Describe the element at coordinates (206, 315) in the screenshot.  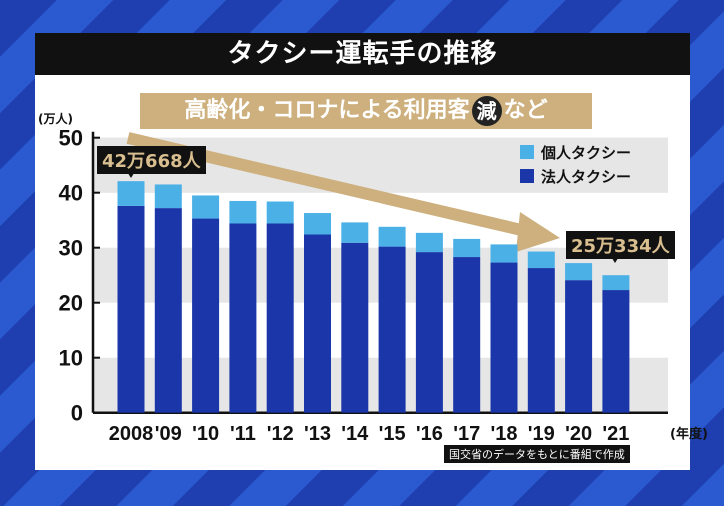
I see `bar-corporate-'10` at that location.